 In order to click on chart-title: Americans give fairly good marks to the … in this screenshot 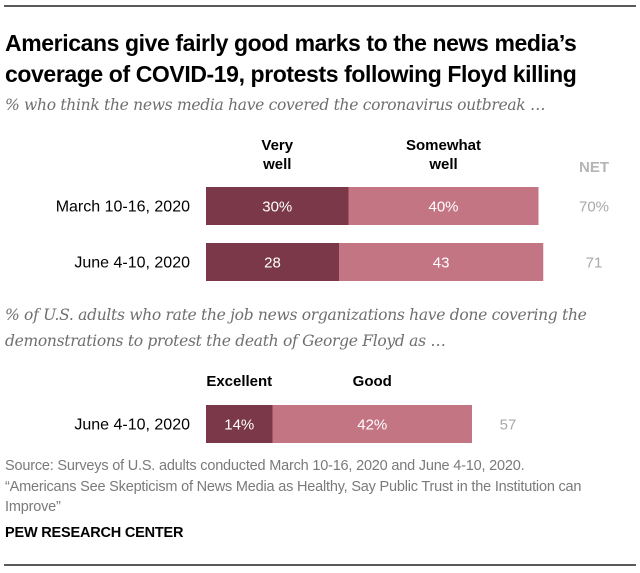, I will do `click(291, 58)`.